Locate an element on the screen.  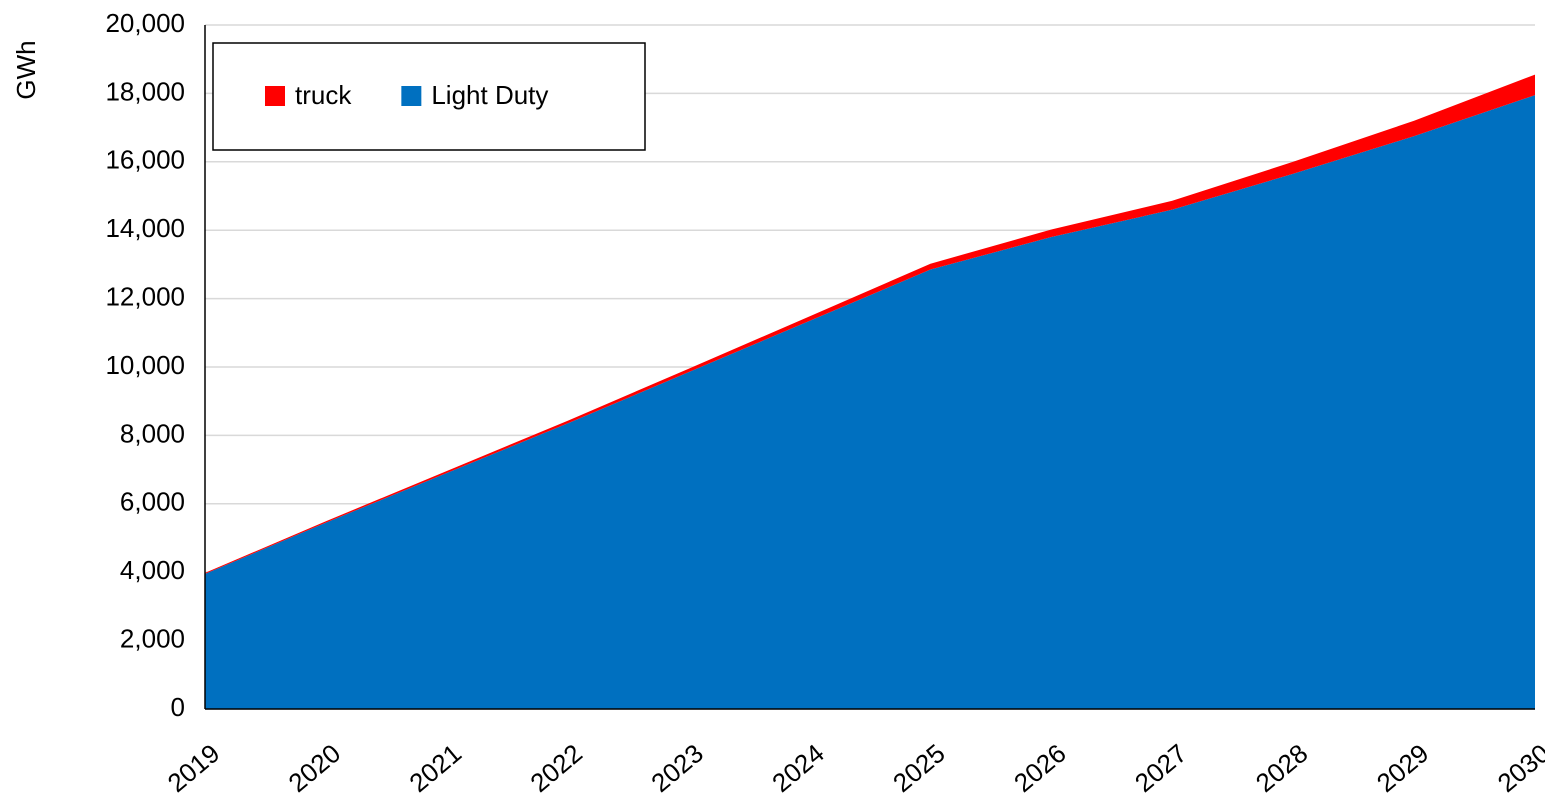
y-tick-label: 16,000 is located at coordinates (145, 160).